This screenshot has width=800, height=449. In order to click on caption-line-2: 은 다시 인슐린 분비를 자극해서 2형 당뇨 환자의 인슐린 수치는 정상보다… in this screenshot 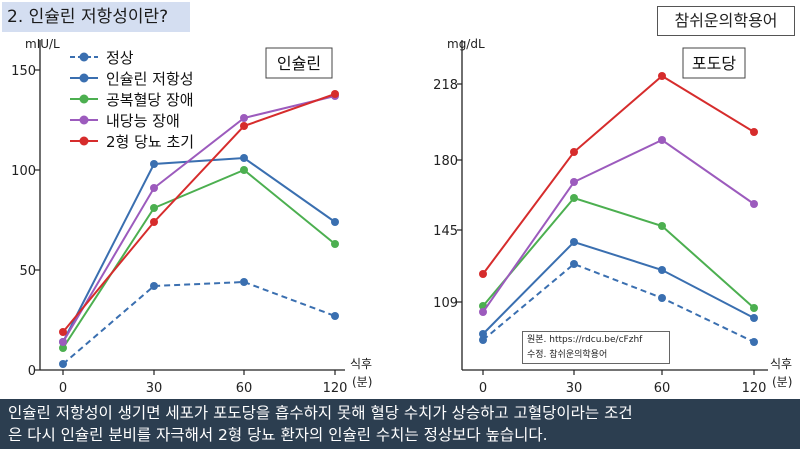, I will do `click(278, 435)`.